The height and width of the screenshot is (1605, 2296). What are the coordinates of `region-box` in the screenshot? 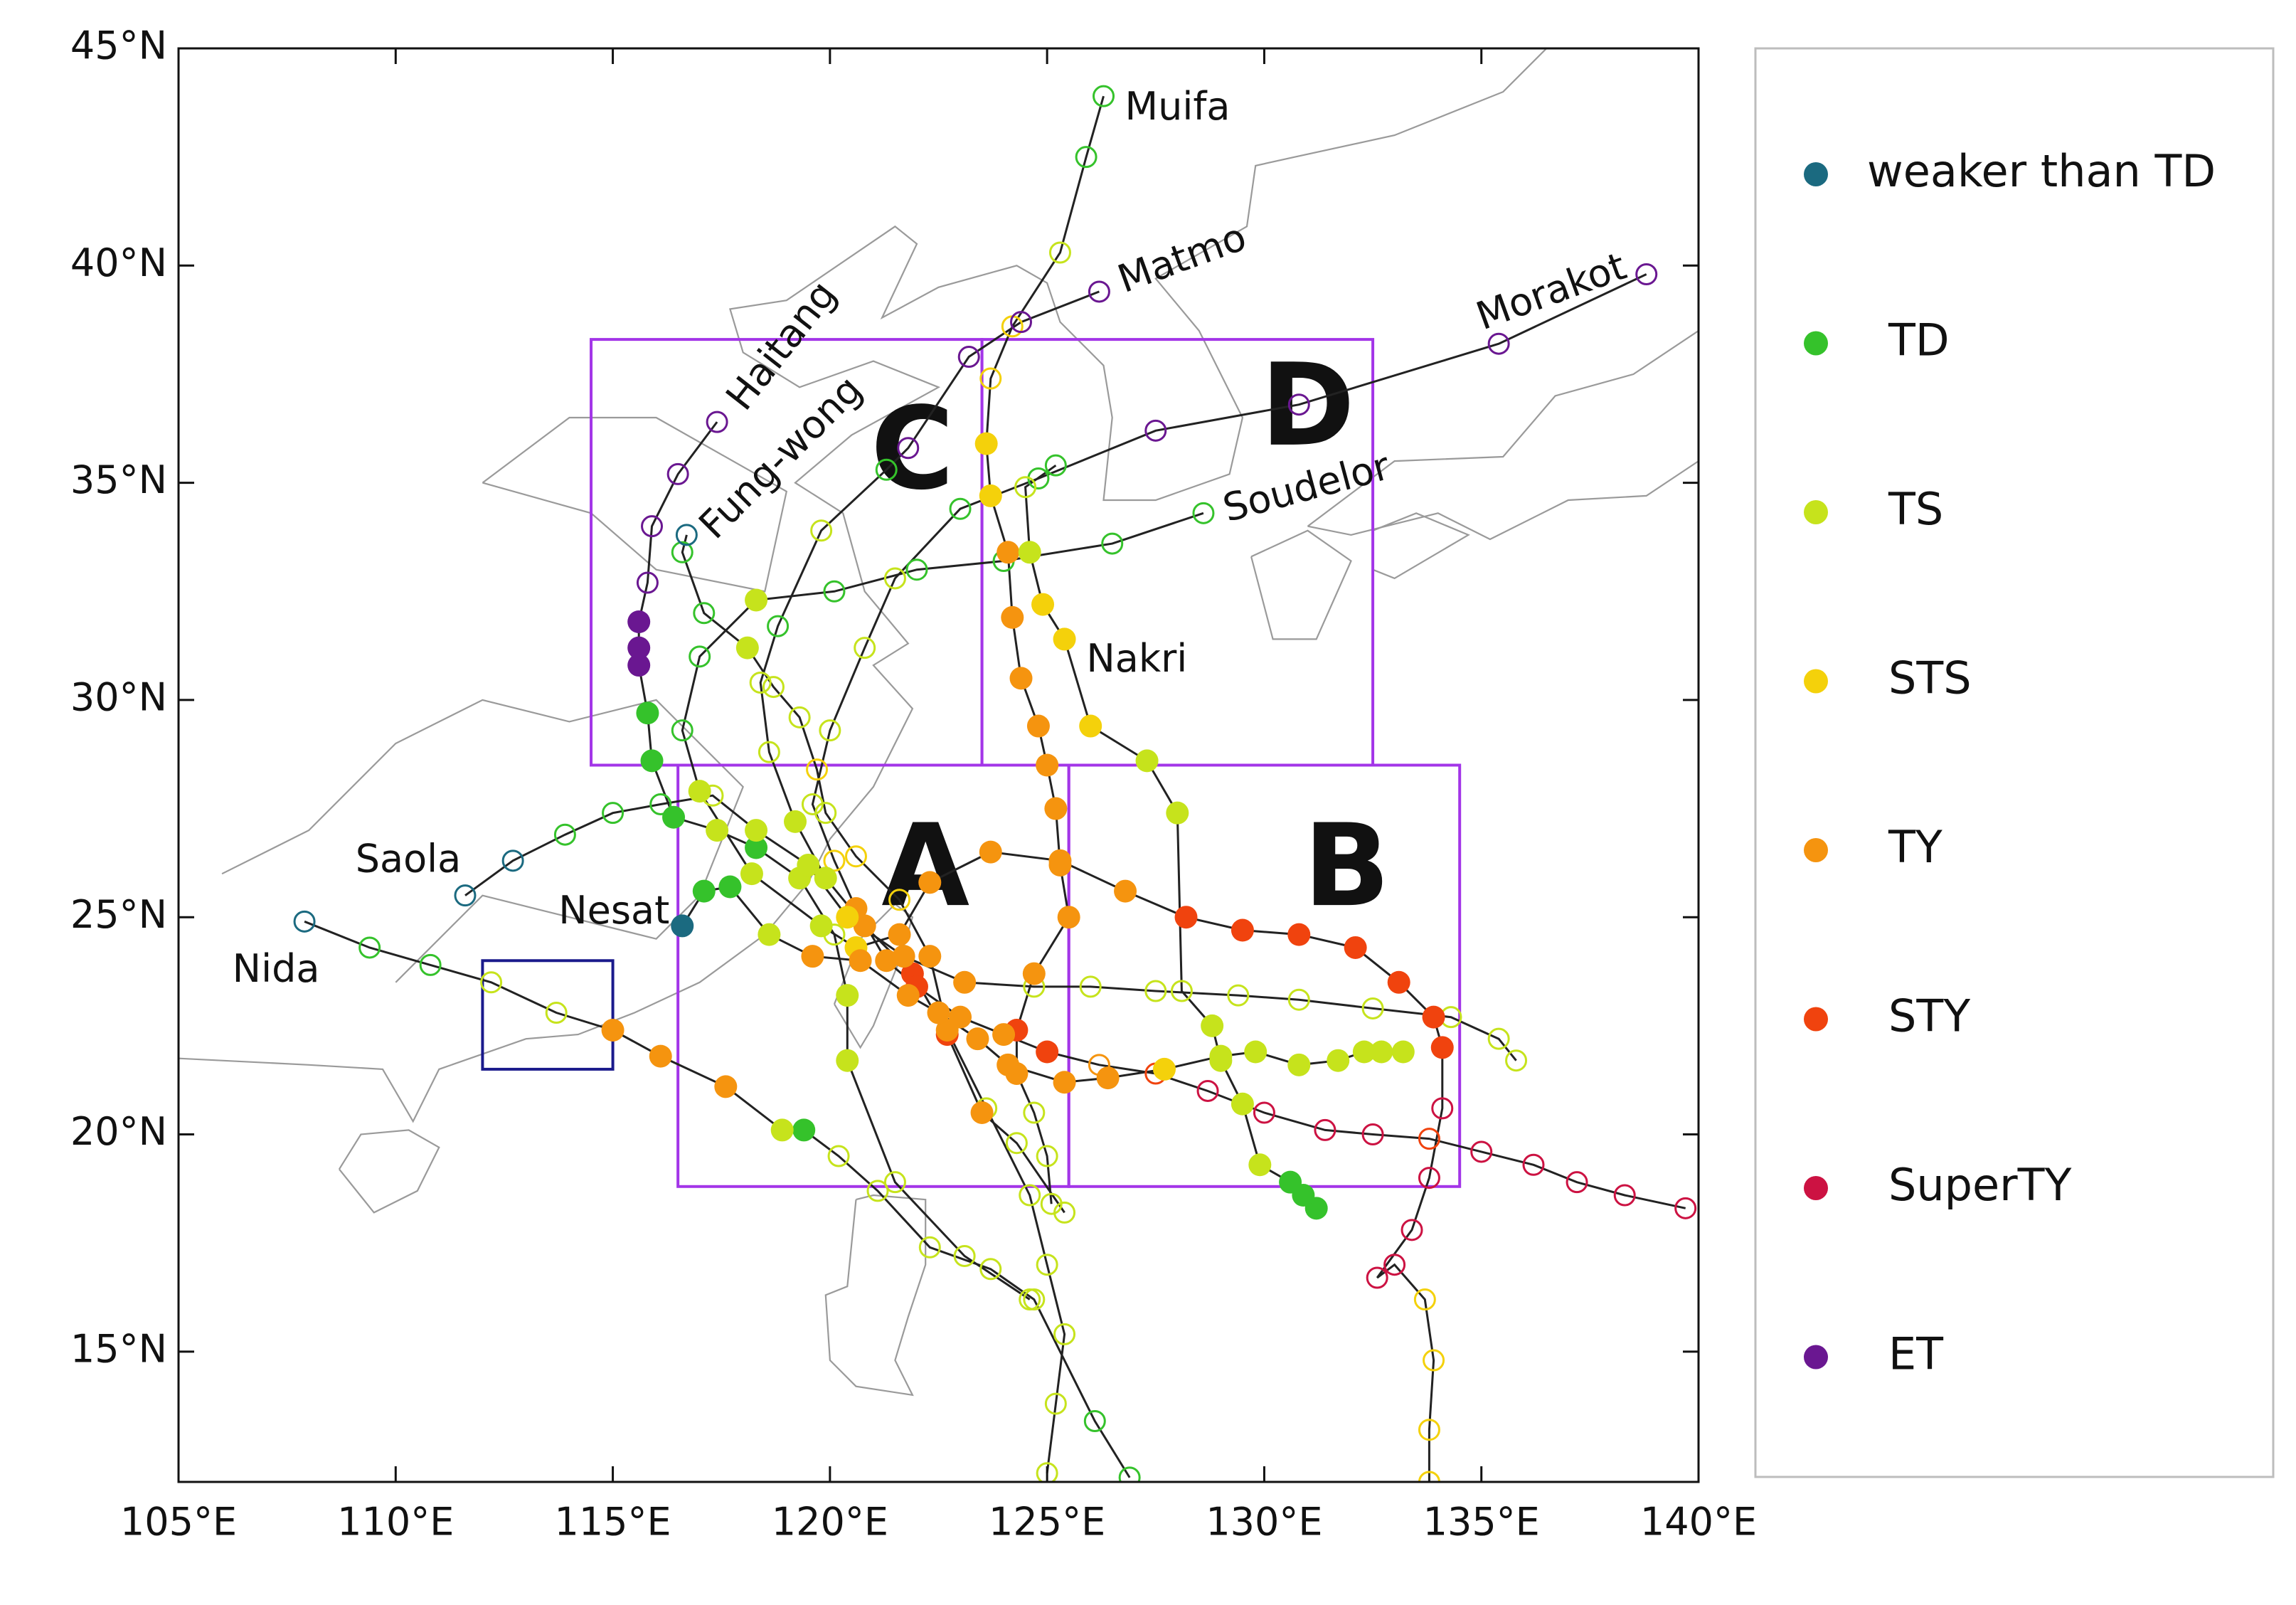 It's located at (1178, 552).